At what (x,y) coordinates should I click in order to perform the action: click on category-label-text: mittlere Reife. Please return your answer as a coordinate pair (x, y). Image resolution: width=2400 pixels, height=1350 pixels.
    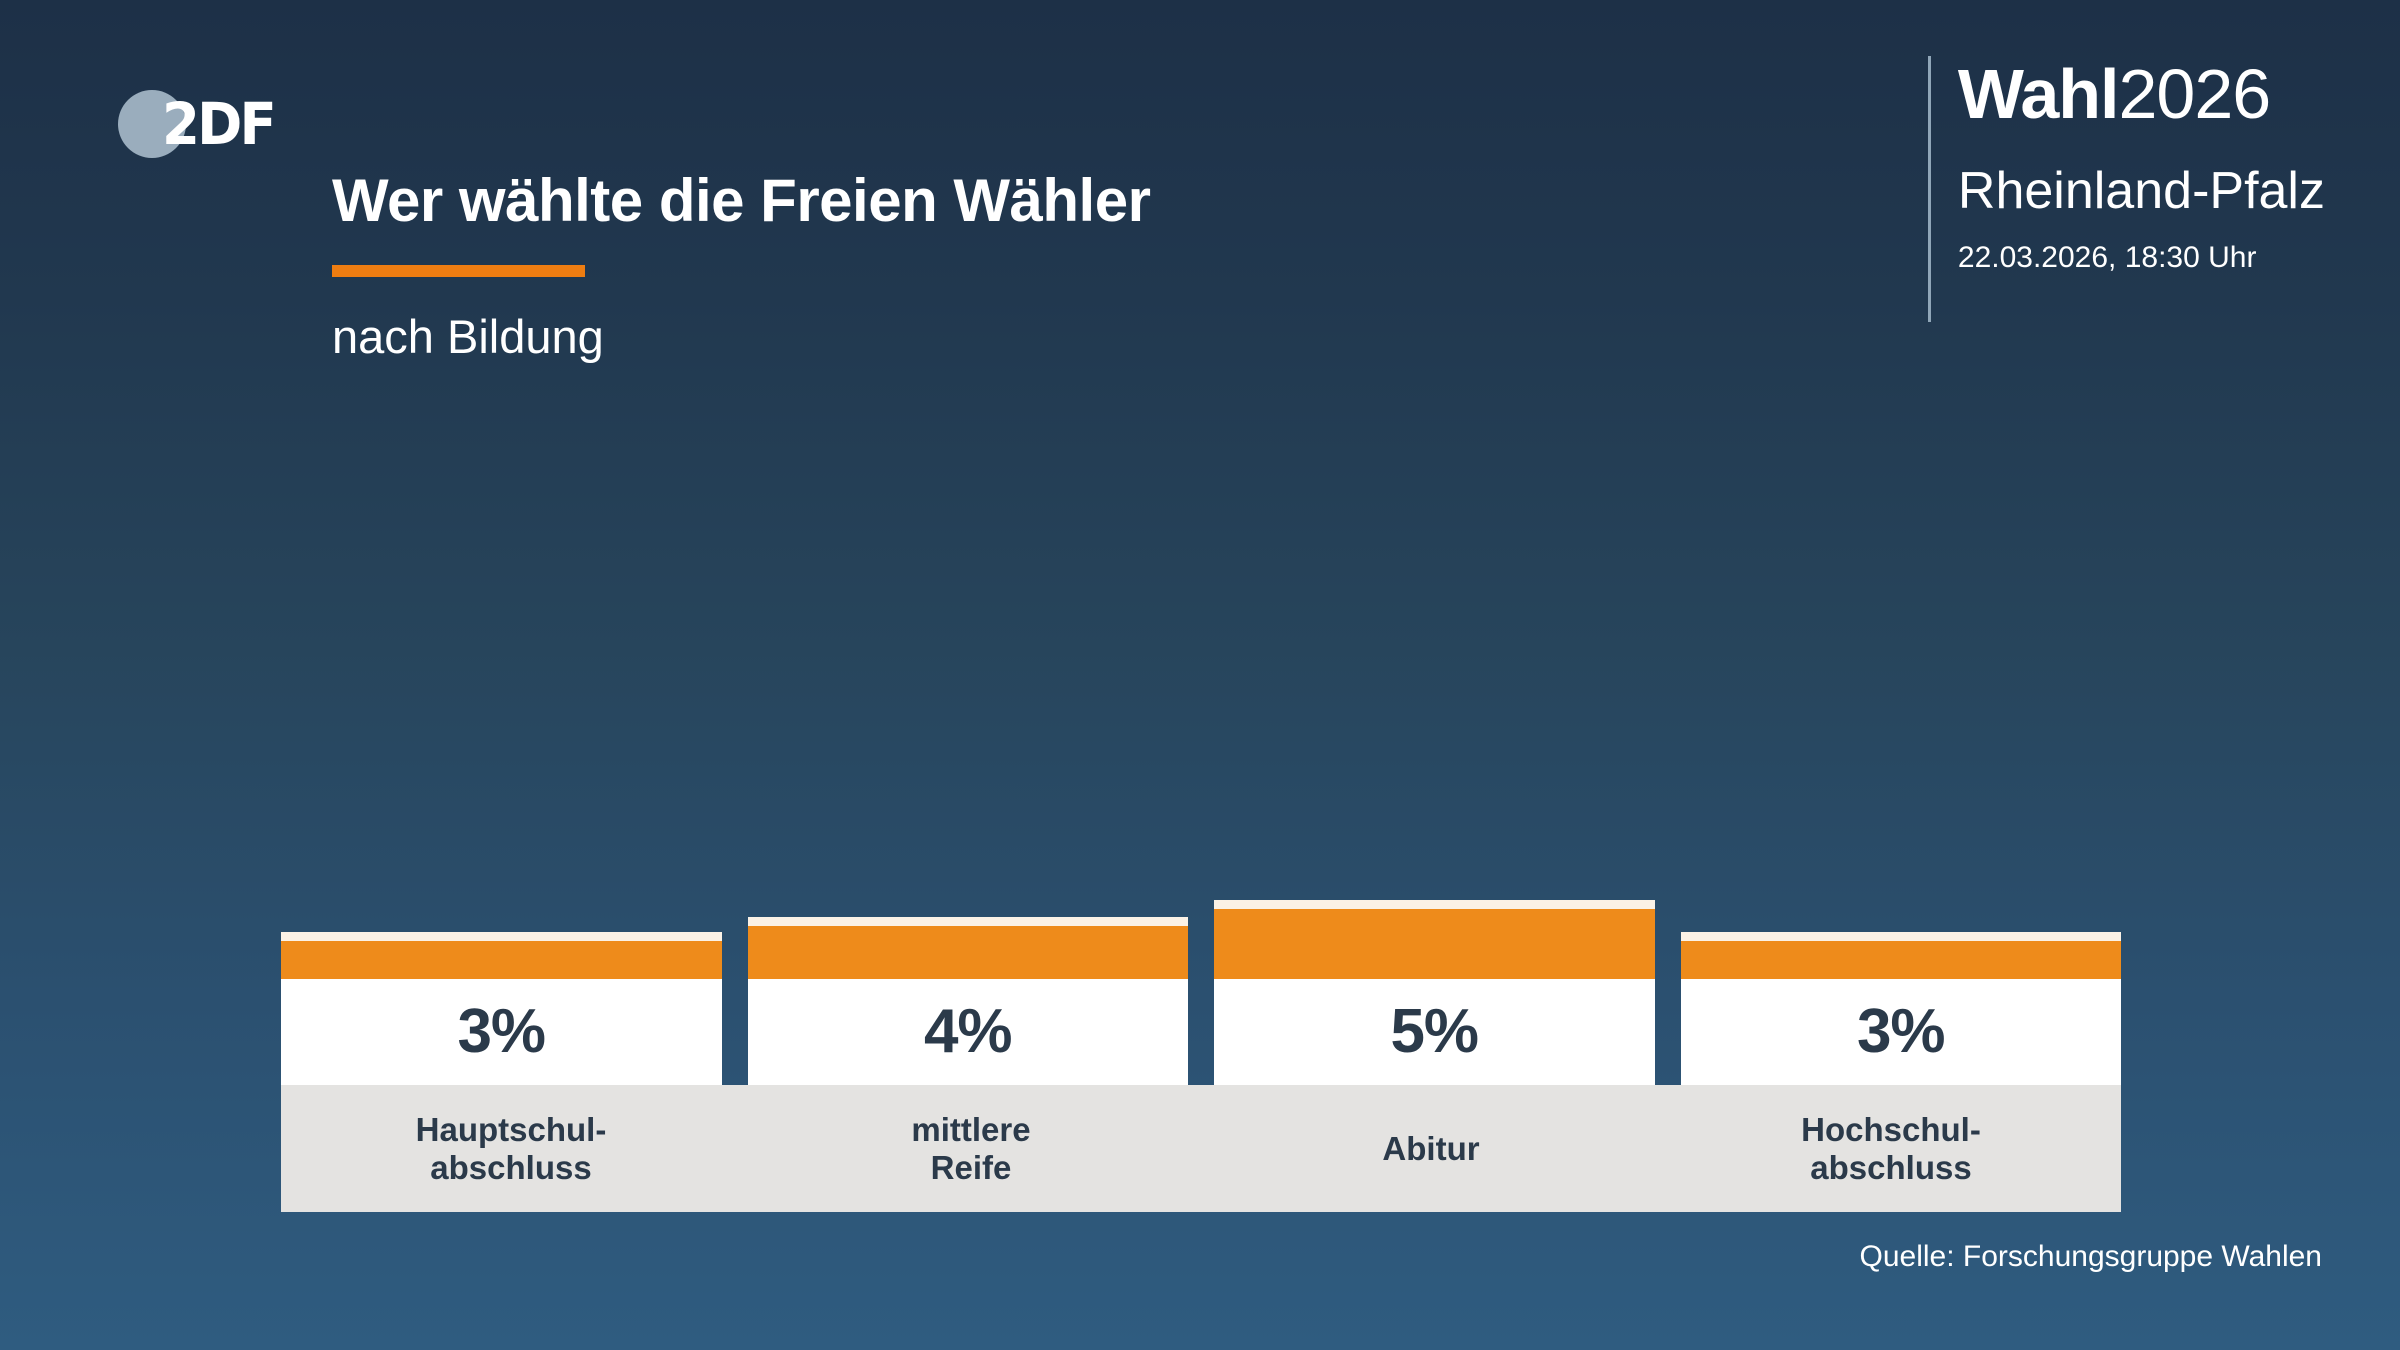
    Looking at the image, I should click on (970, 1149).